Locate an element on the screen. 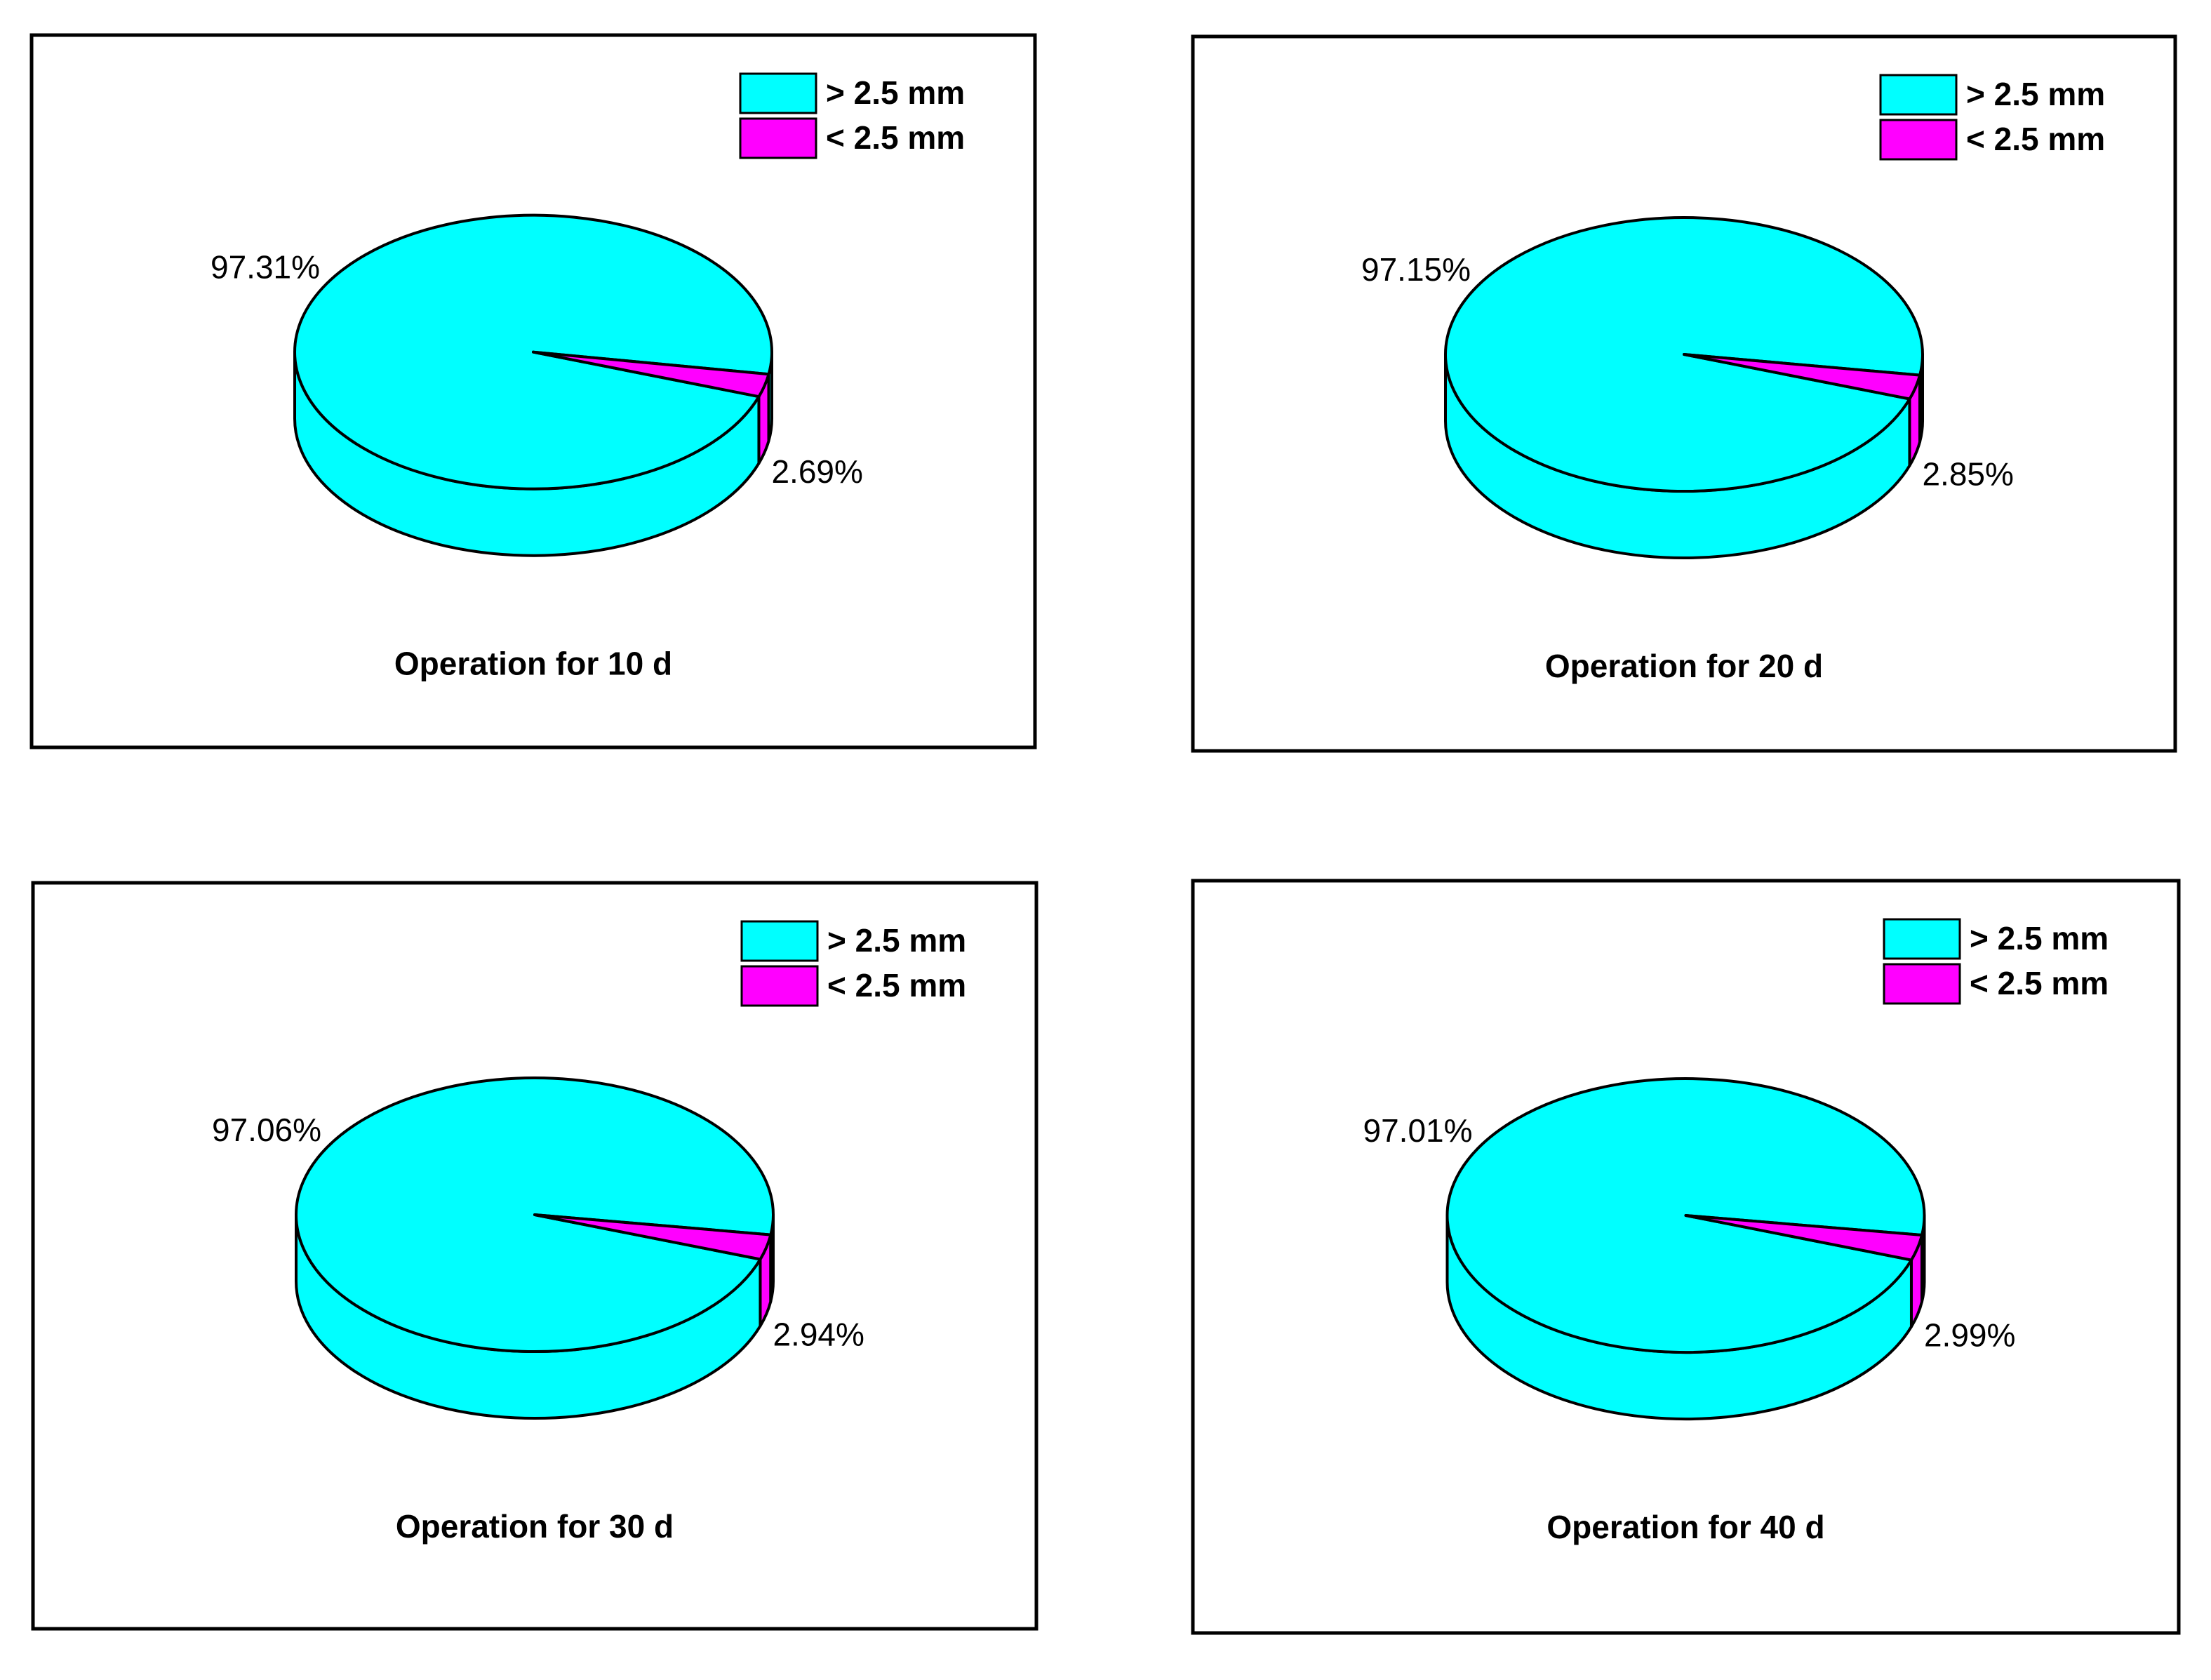 The image size is (2211, 1680). chart-title: Operation for 10 d is located at coordinates (533, 664).